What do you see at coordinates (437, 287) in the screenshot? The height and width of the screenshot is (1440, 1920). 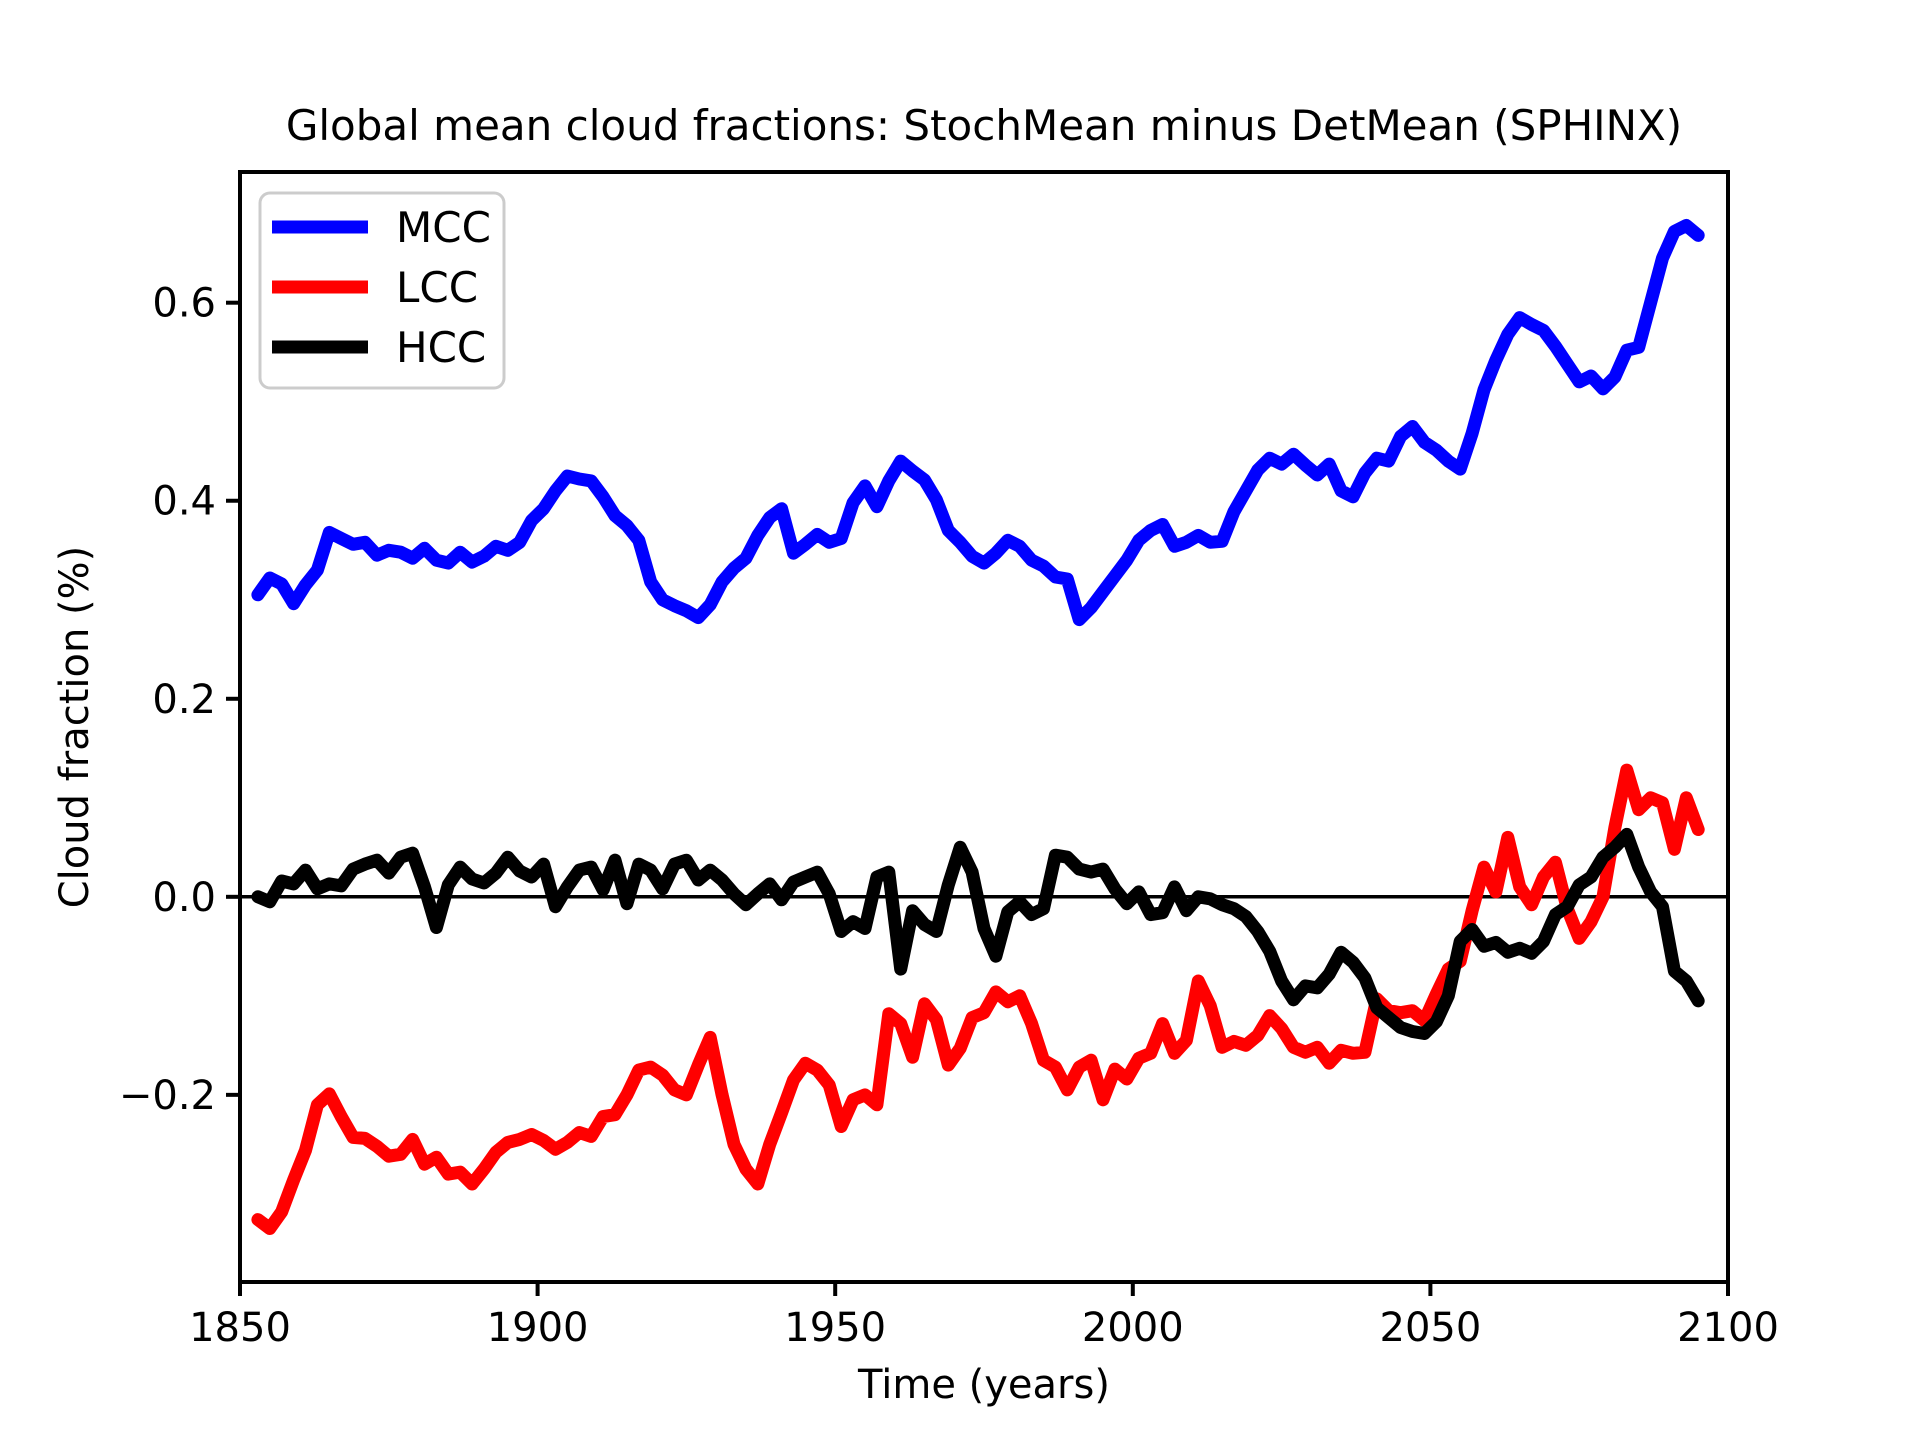 I see `legend-label-lcc: LCC` at bounding box center [437, 287].